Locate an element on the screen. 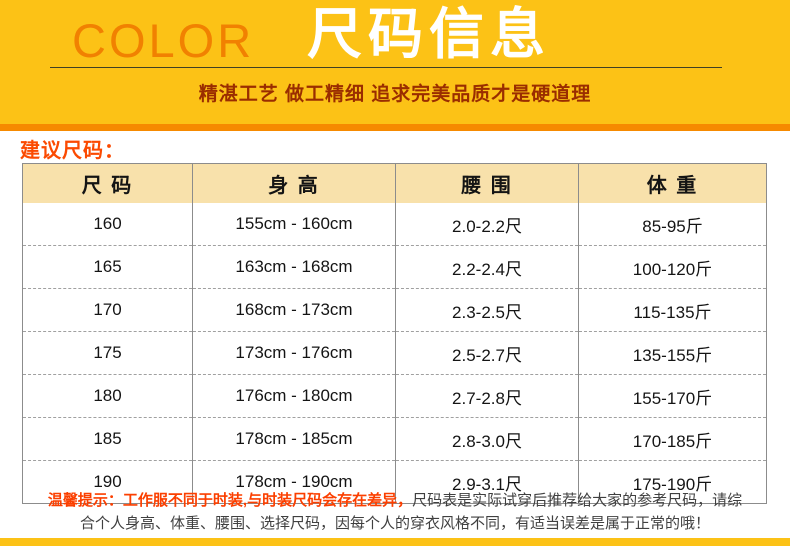  tips-highlight: 温馨提示：工作服不同于时装,与时装尺码会存在差异， is located at coordinates (230, 500).